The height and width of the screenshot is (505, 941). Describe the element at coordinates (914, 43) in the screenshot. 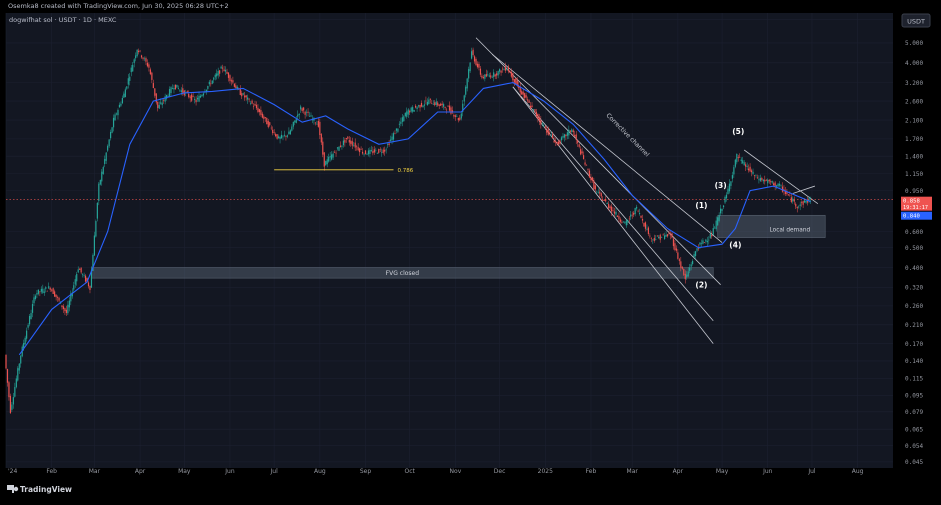

I see `y-tick-label: 5.000` at that location.